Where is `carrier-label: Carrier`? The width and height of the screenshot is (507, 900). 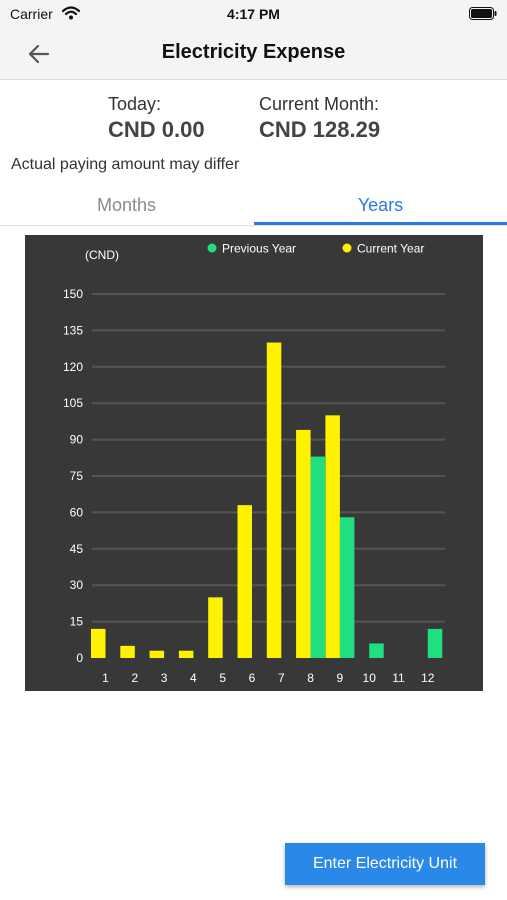 carrier-label: Carrier is located at coordinates (31, 14).